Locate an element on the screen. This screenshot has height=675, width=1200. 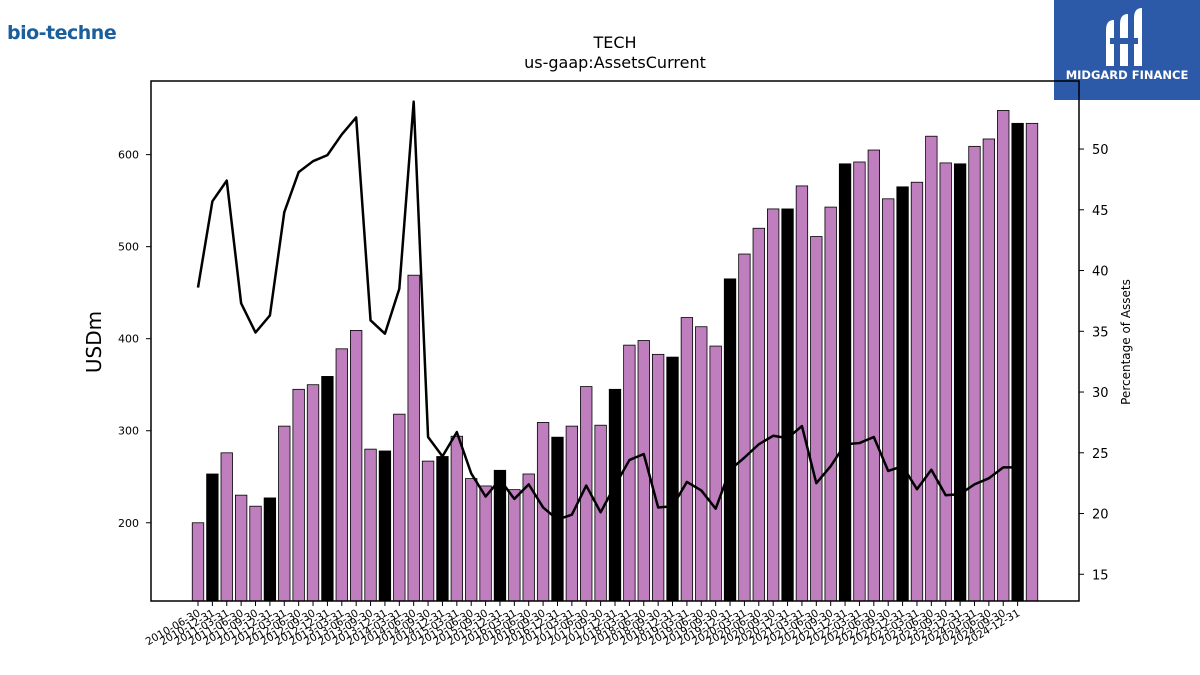
y2-tick-label: 20 is located at coordinates (1100, 515).